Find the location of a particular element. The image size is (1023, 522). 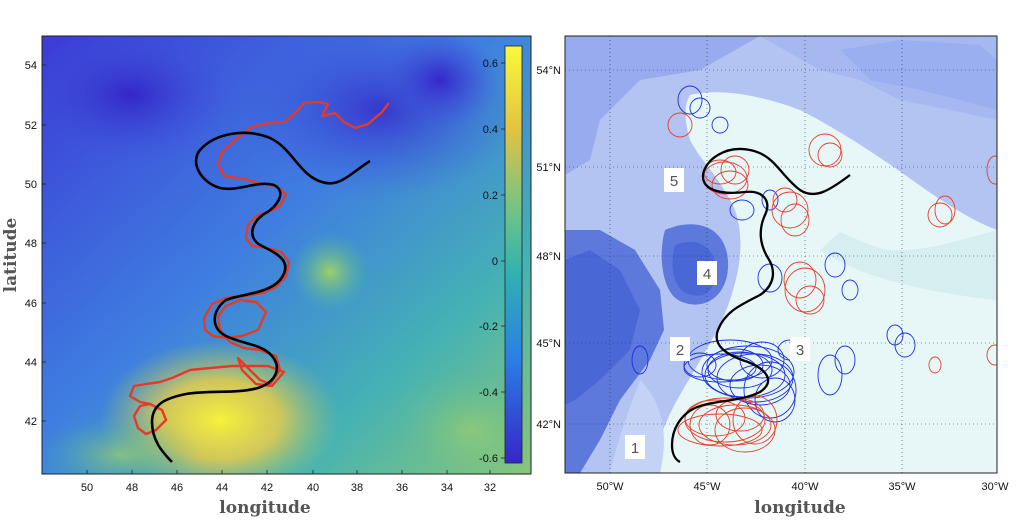

region-labels: 1 2 3 4 5 is located at coordinates (717, 313).